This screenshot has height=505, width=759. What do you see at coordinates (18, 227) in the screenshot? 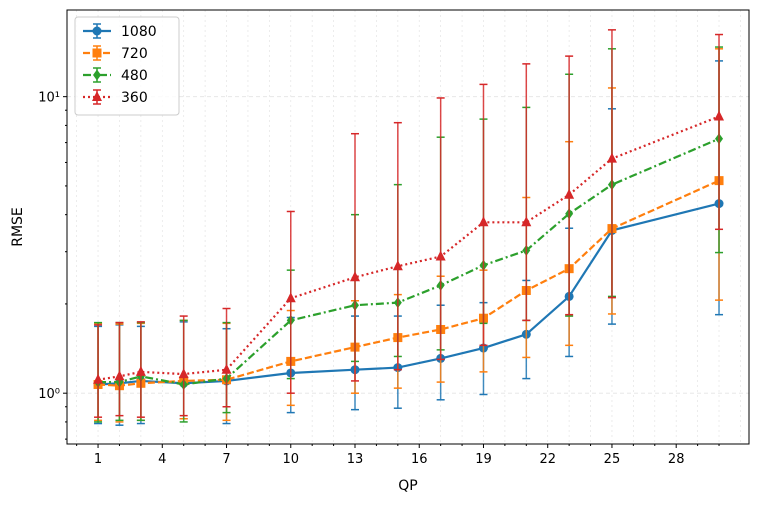
I see `y-axis-label: RMSE` at bounding box center [18, 227].